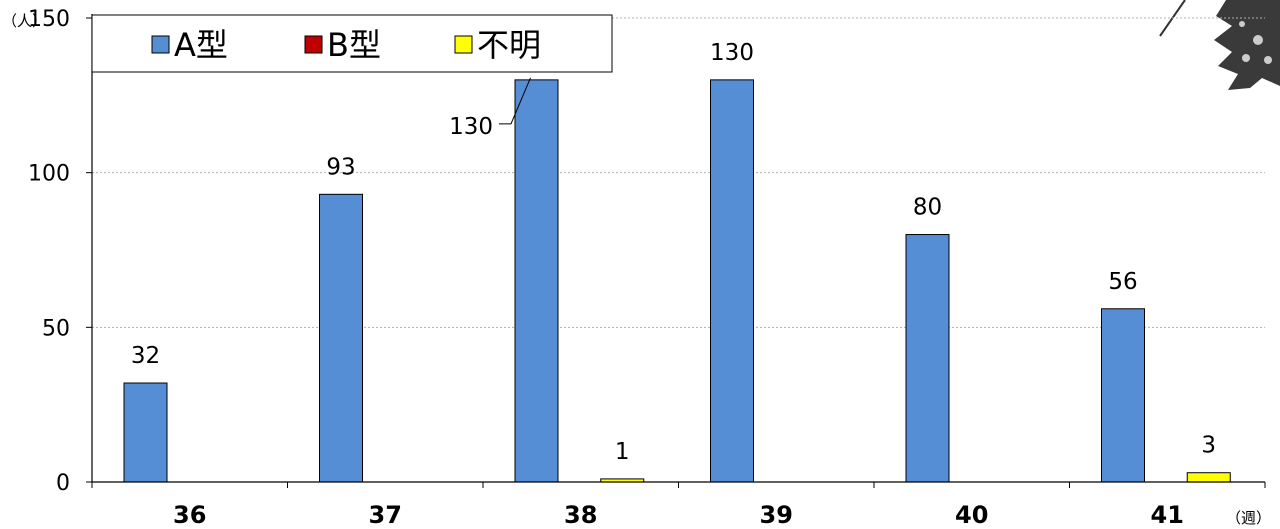 This screenshot has width=1280, height=529. What do you see at coordinates (776, 515) in the screenshot?
I see `x-tick-label: 39` at bounding box center [776, 515].